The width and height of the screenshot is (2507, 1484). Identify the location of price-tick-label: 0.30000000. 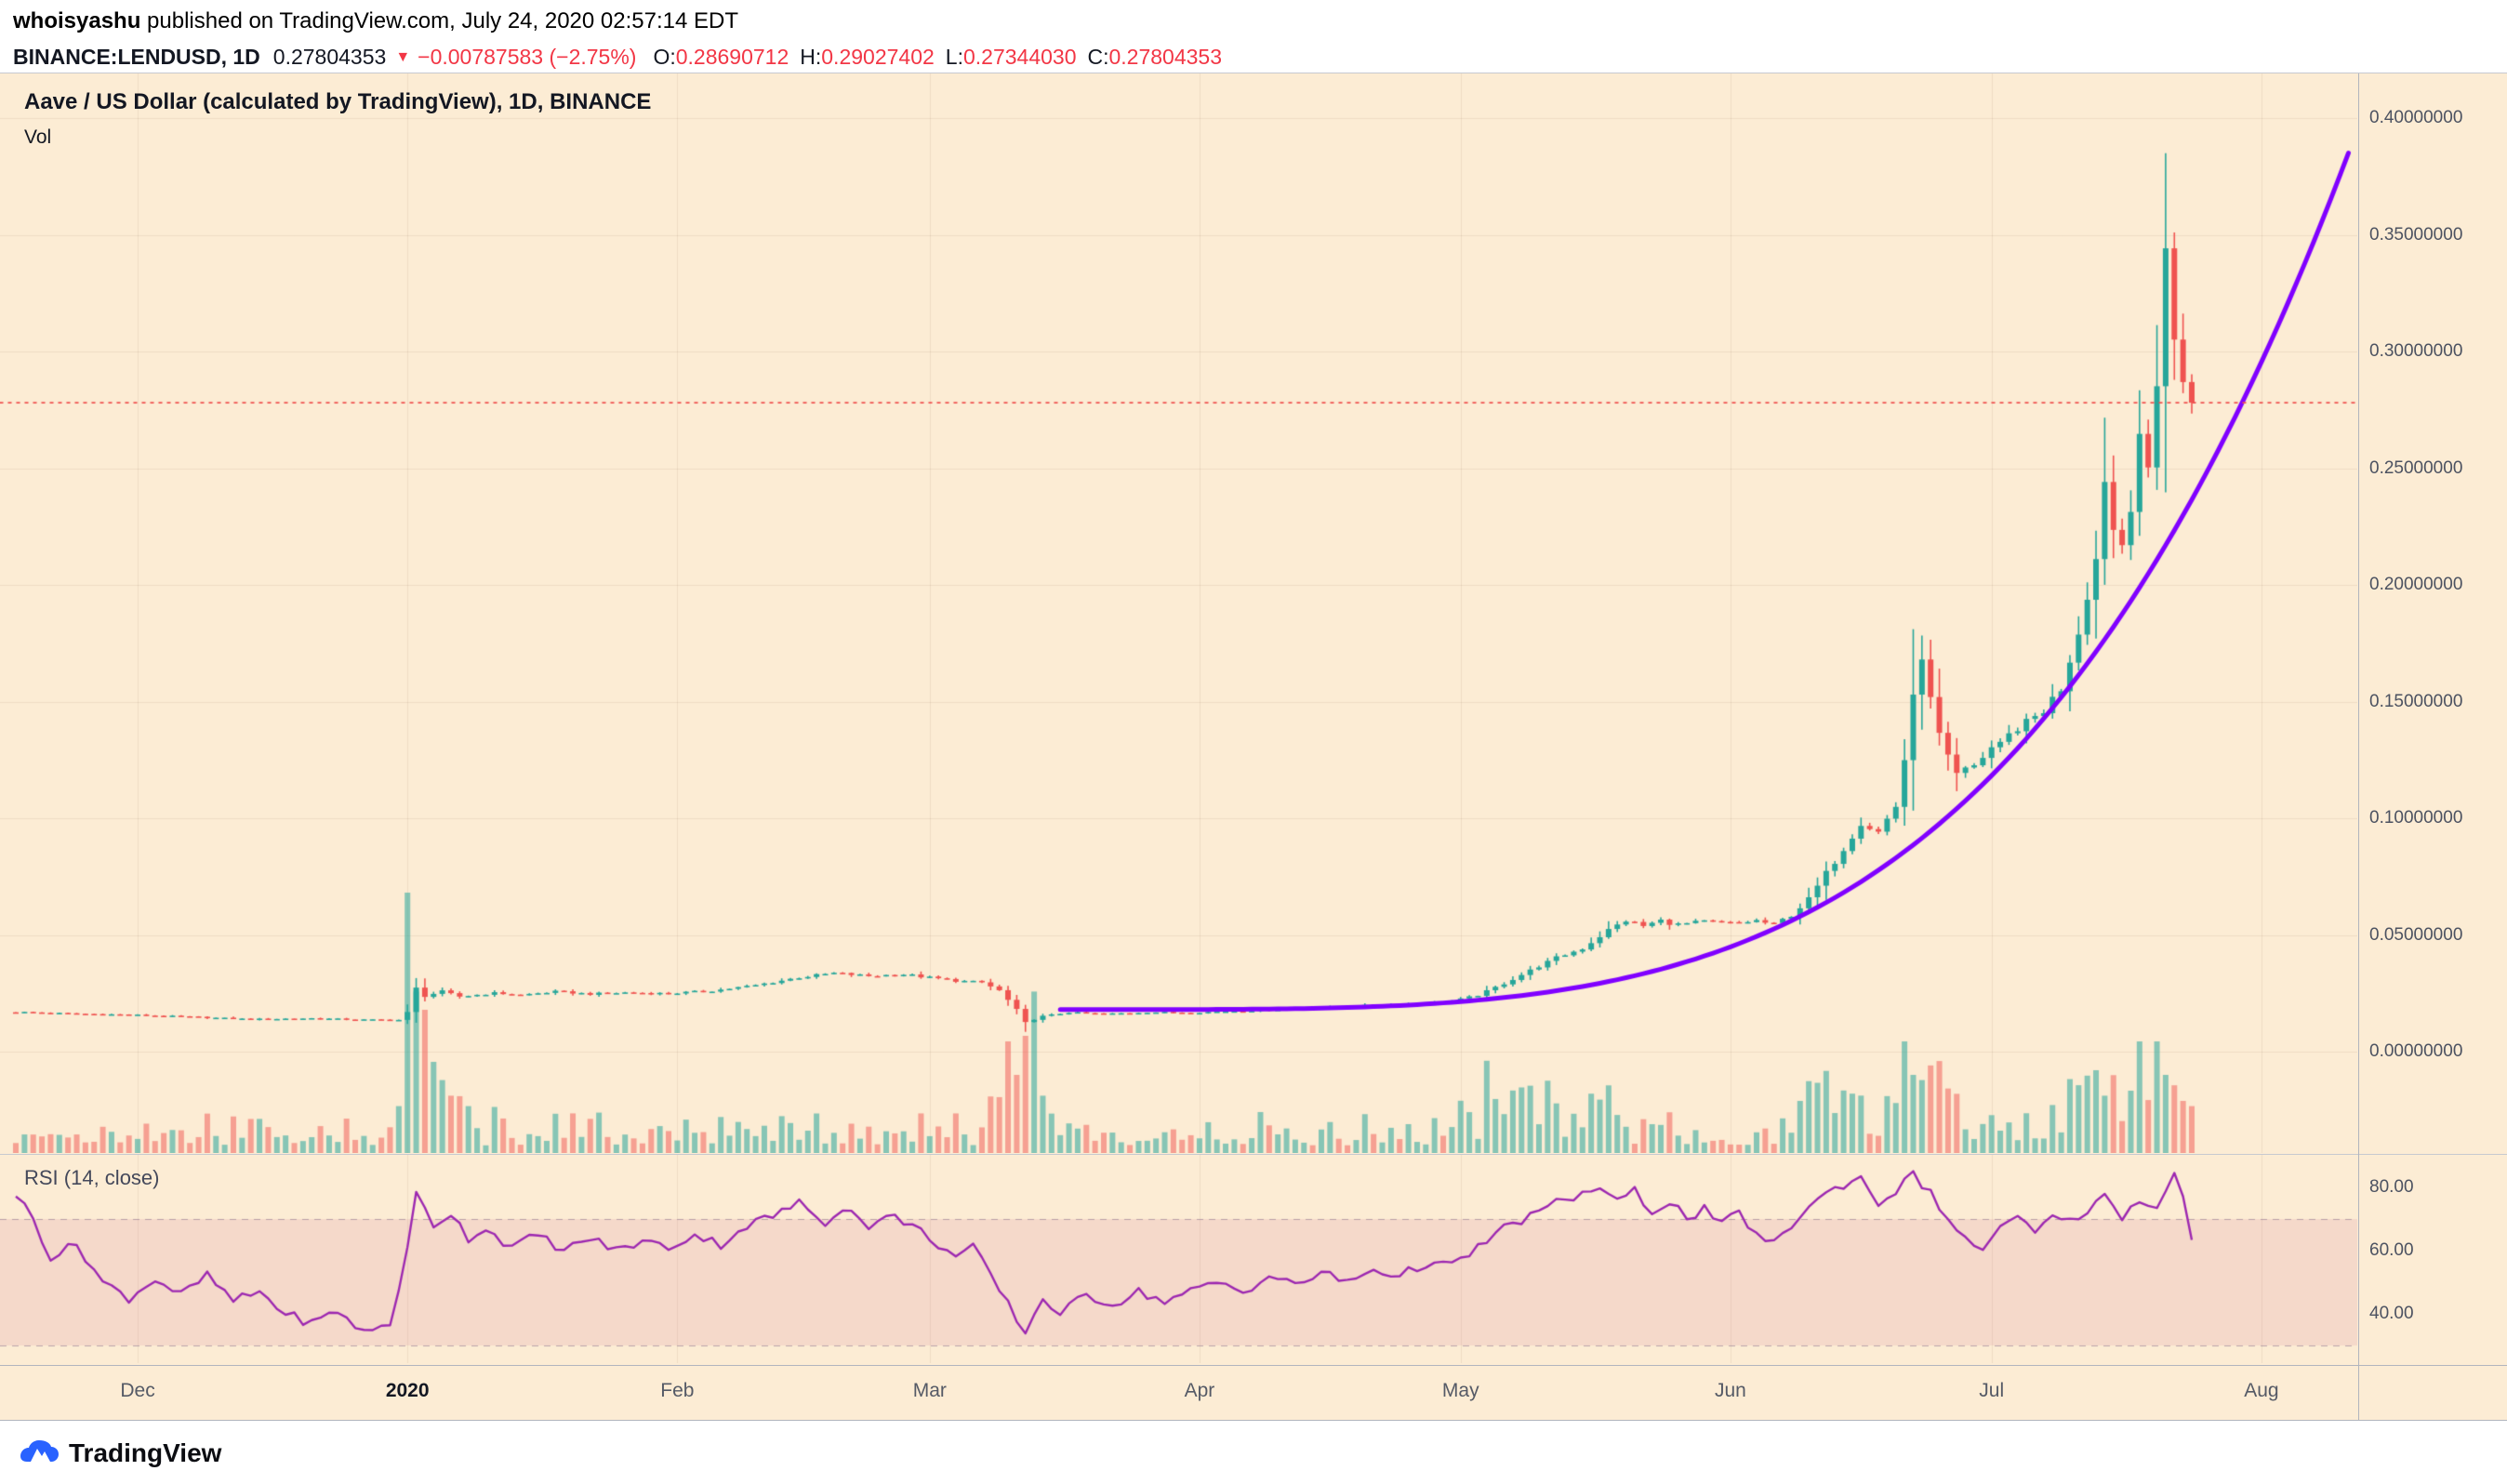
(2416, 351).